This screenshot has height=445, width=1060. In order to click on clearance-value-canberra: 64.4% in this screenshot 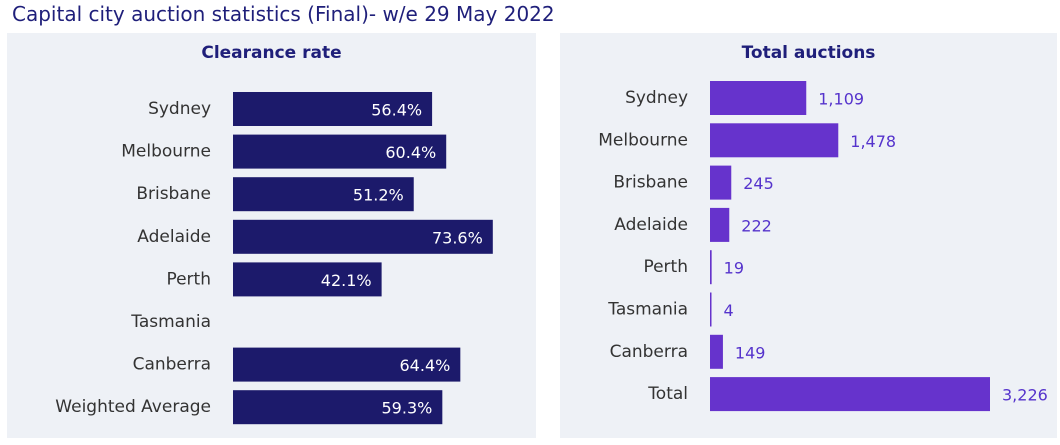, I will do `click(425, 365)`.